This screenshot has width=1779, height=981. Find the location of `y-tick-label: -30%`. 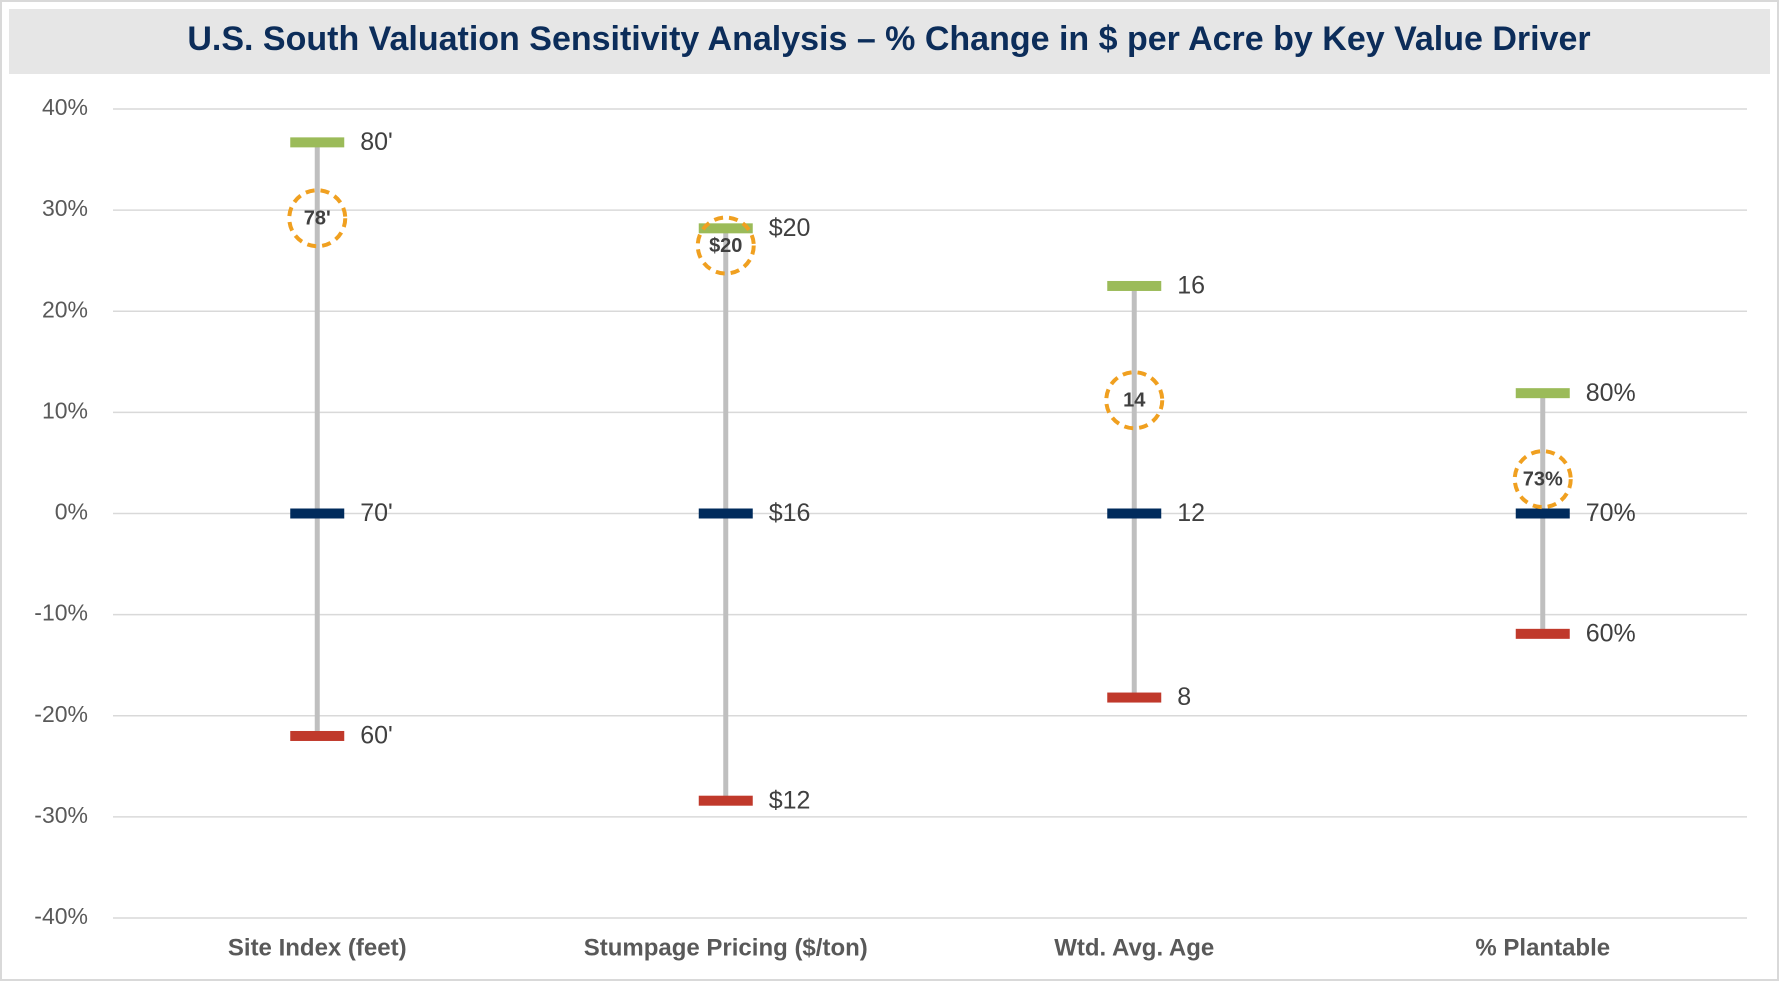

y-tick-label: -30% is located at coordinates (61, 815).